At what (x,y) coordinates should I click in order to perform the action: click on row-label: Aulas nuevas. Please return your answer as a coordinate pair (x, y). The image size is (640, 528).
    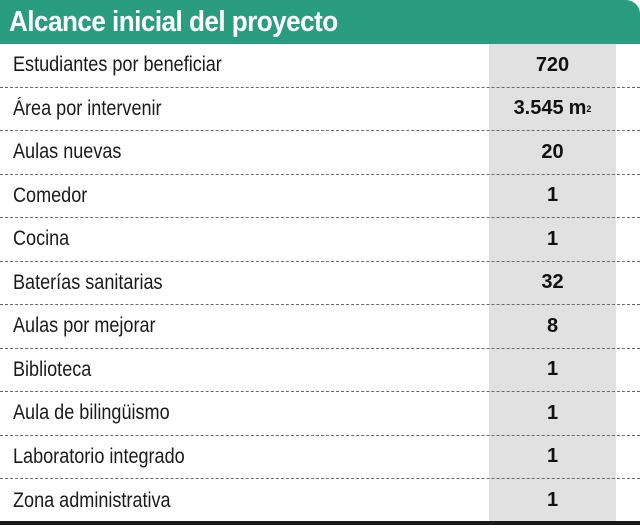
    Looking at the image, I should click on (67, 152).